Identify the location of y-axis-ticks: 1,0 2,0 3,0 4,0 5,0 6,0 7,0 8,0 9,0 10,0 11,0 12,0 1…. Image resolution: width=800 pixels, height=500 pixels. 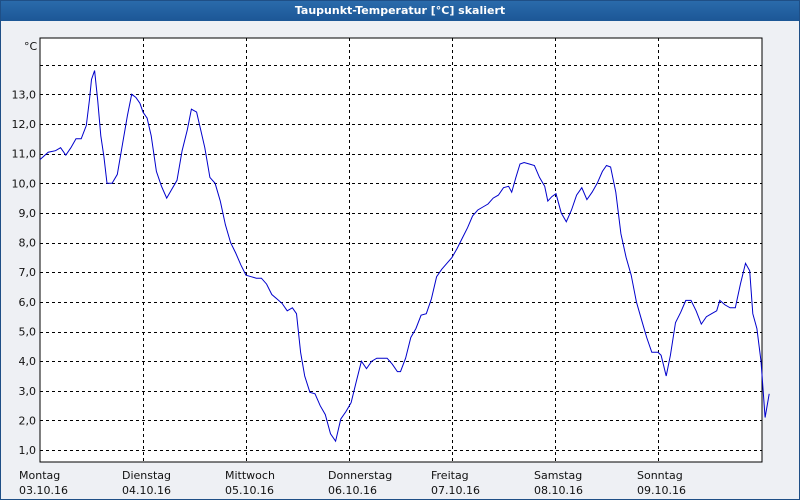
(24, 272).